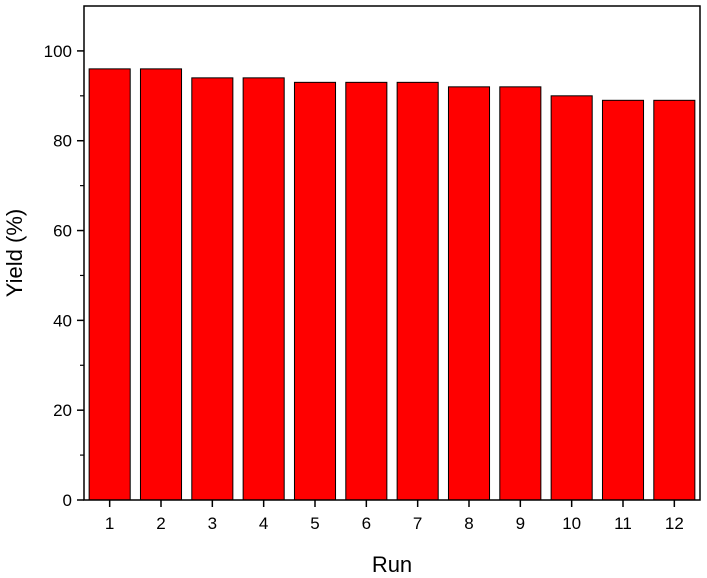  Describe the element at coordinates (62, 231) in the screenshot. I see `y-tick-label: 60` at that location.